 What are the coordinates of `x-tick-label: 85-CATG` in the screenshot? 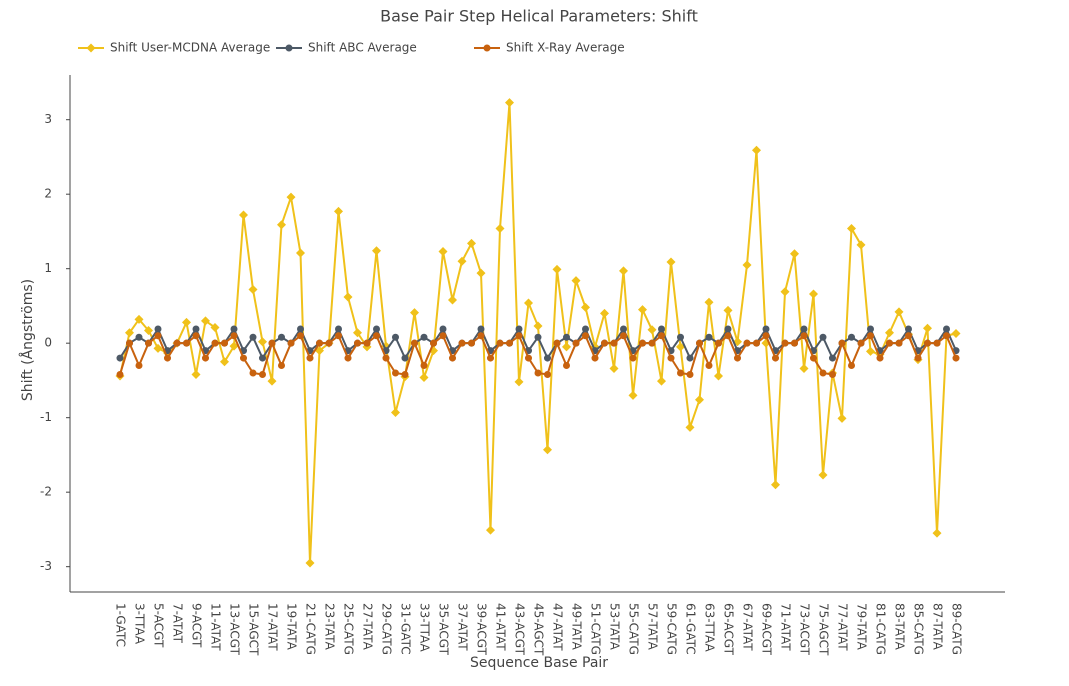 It's located at (919, 629).